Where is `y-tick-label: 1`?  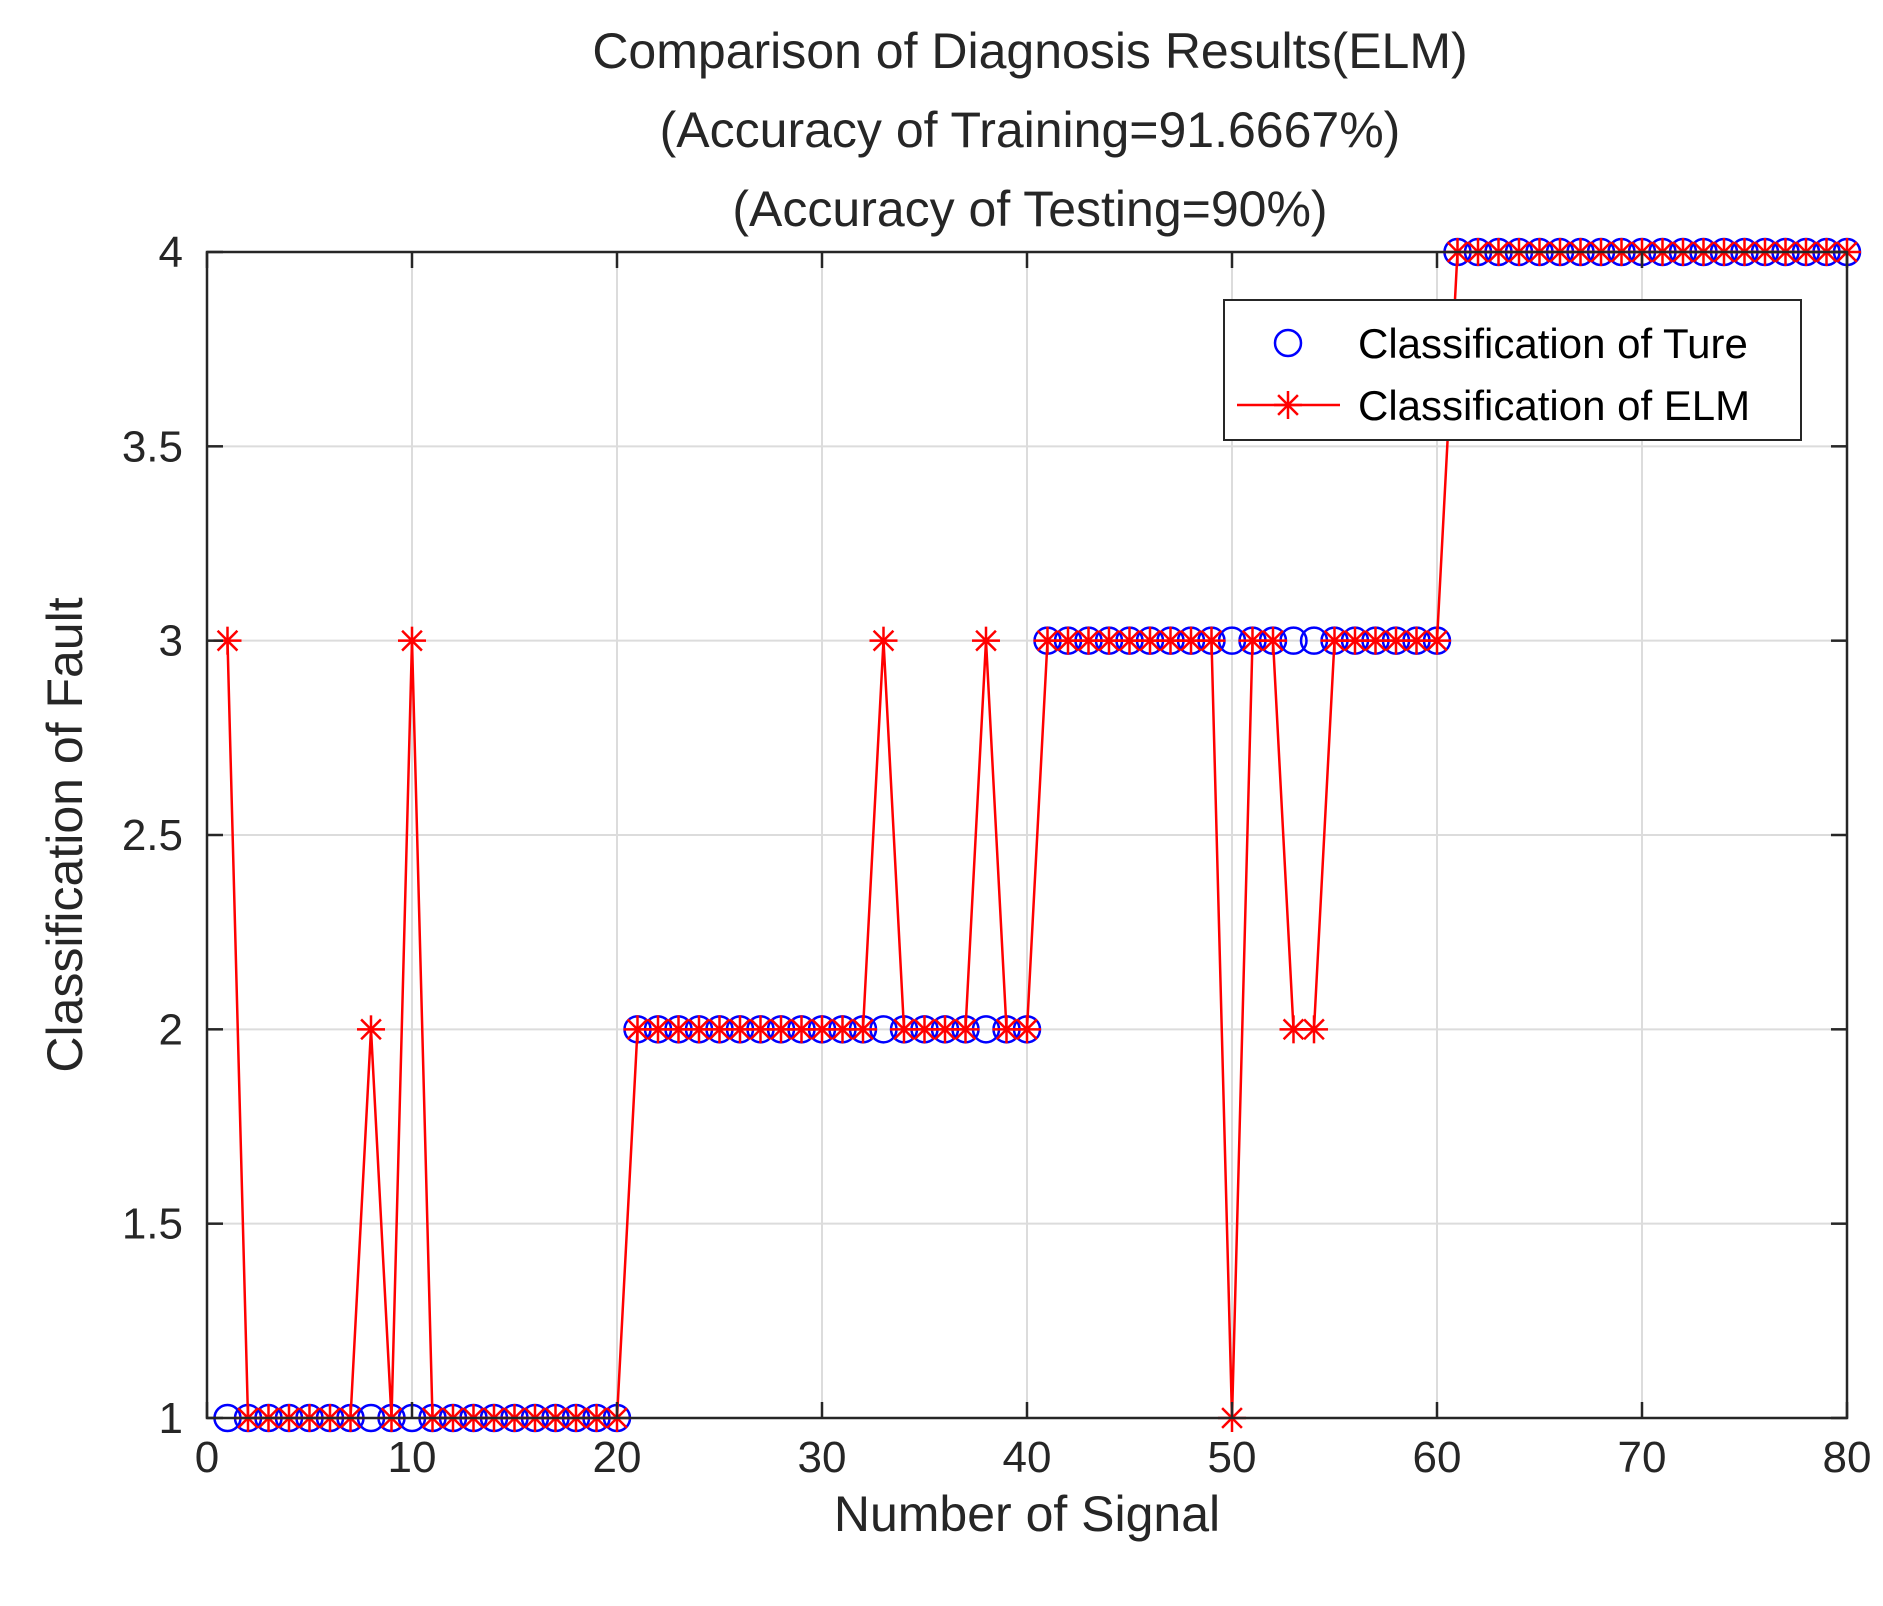
y-tick-label: 1 is located at coordinates (171, 1418).